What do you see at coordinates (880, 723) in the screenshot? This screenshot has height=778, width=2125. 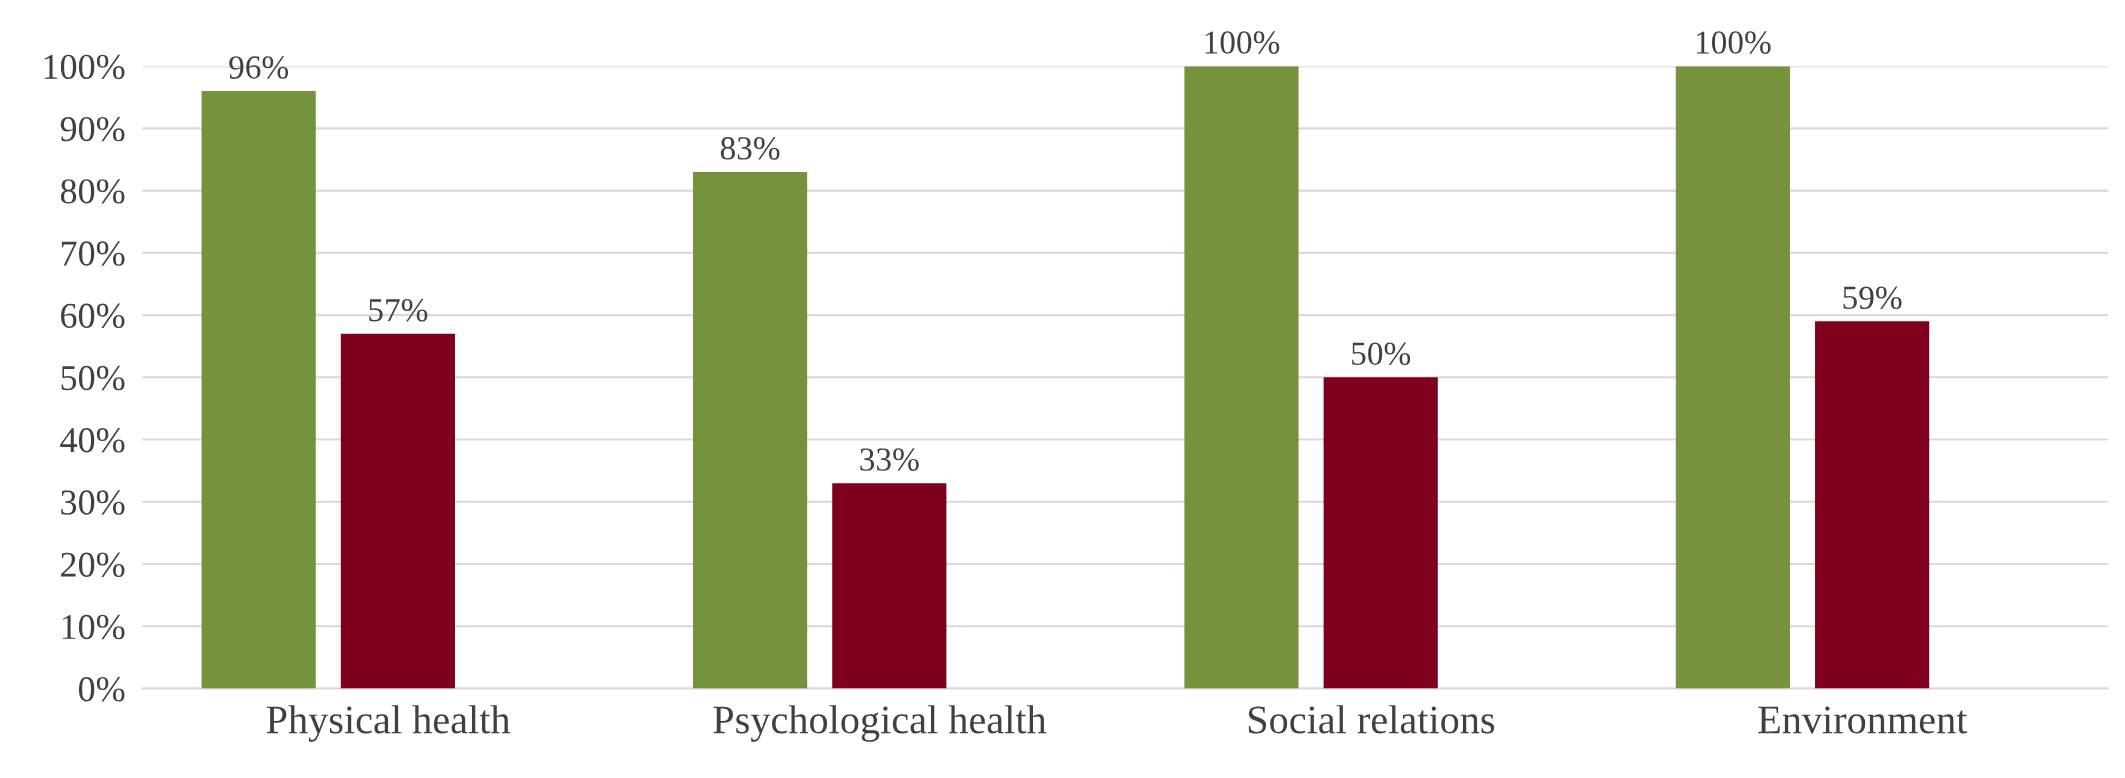 I see `x-tick-label: Psychological health` at bounding box center [880, 723].